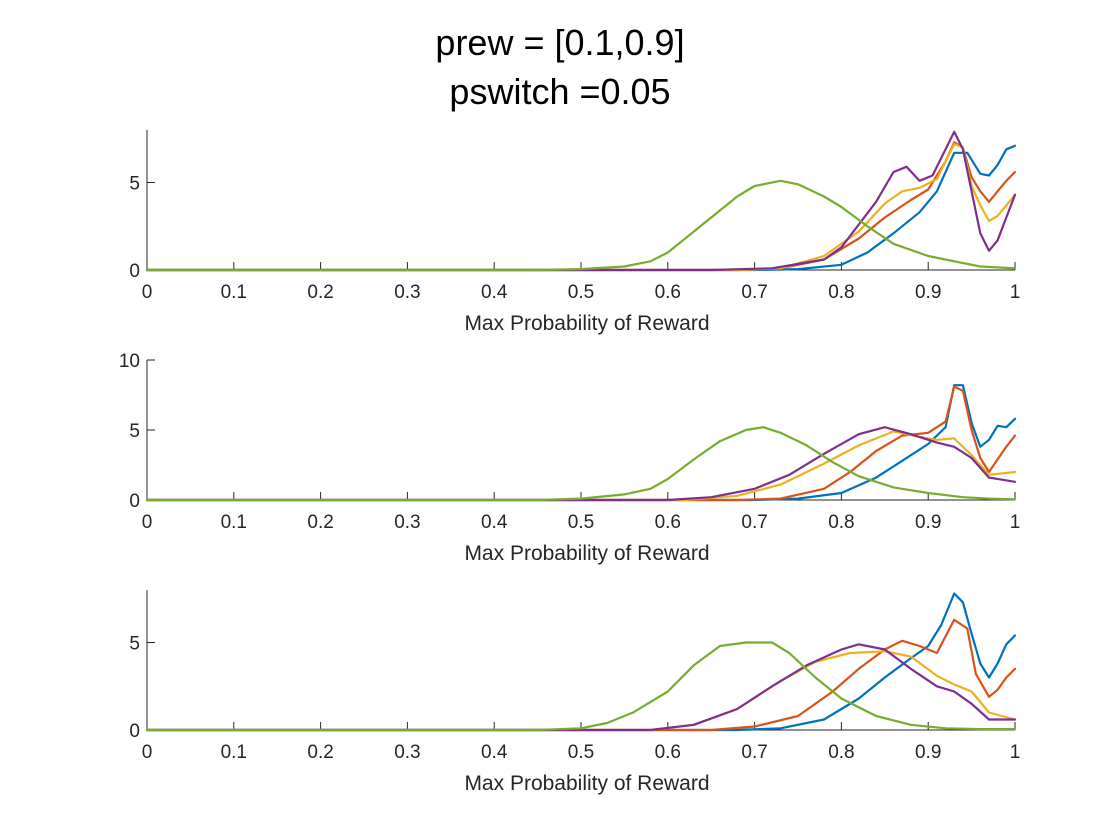  I want to click on y-tick-label: 10, so click(129, 361).